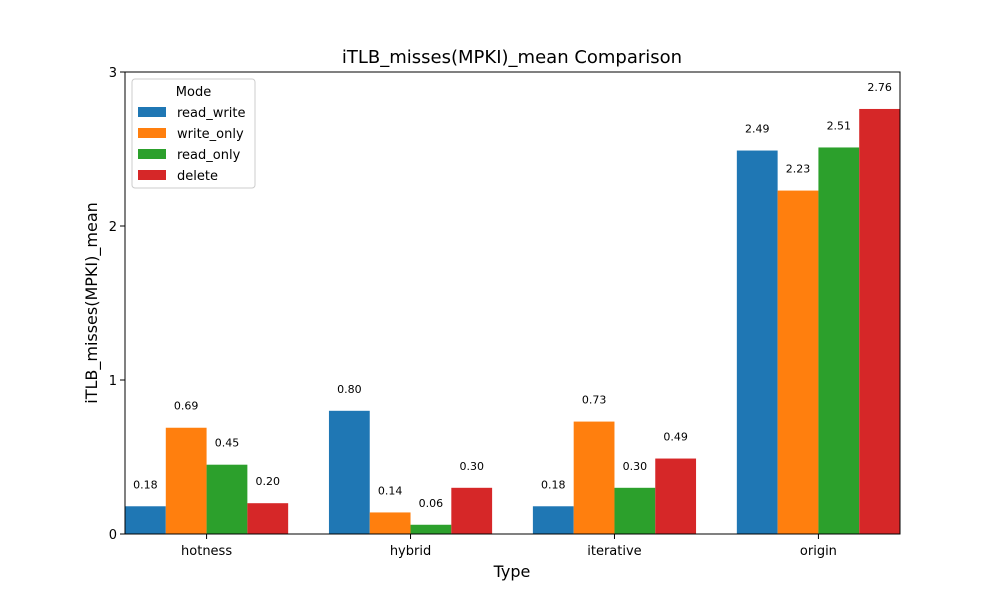 Image resolution: width=1000 pixels, height=600 pixels. Describe the element at coordinates (152, 133) in the screenshot. I see `legend-swatch-write_only` at that location.